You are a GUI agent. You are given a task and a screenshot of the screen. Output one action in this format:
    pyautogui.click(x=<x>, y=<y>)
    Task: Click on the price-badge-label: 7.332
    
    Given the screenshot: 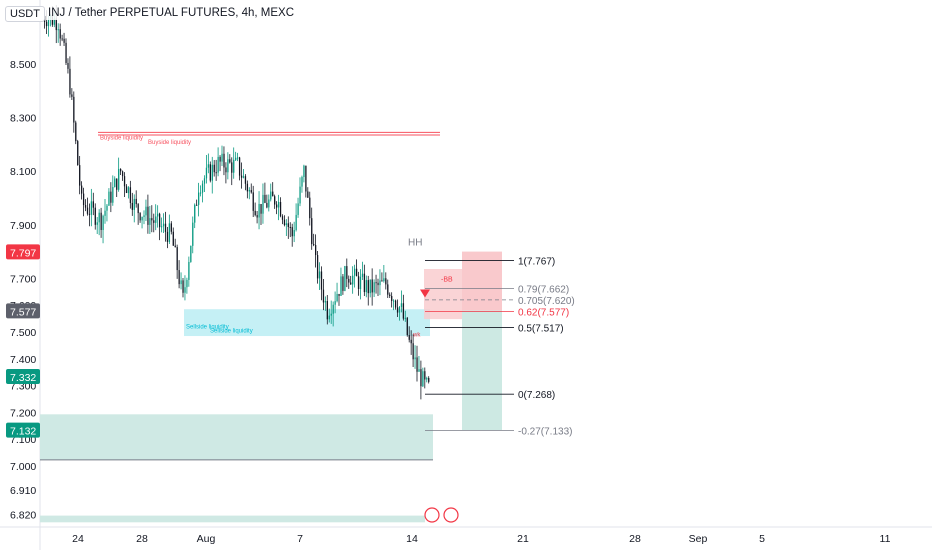 What is the action you would take?
    pyautogui.click(x=23, y=378)
    